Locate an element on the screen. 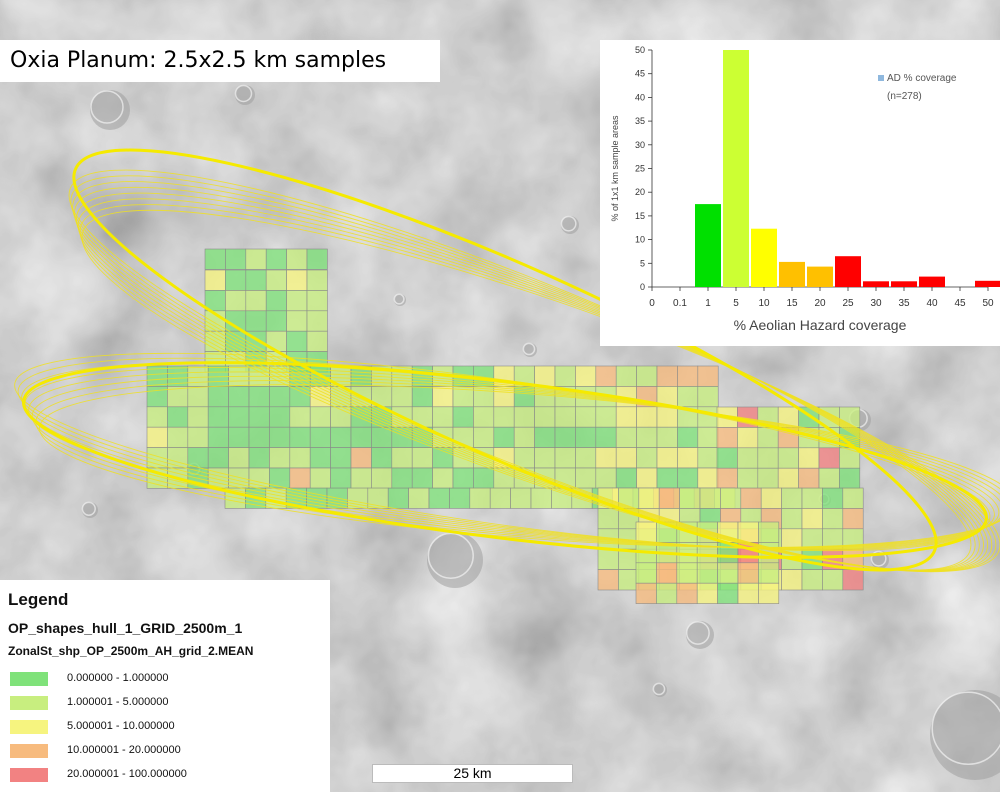 Image resolution: width=1000 pixels, height=792 pixels. x-tick-label: 25 is located at coordinates (848, 303).